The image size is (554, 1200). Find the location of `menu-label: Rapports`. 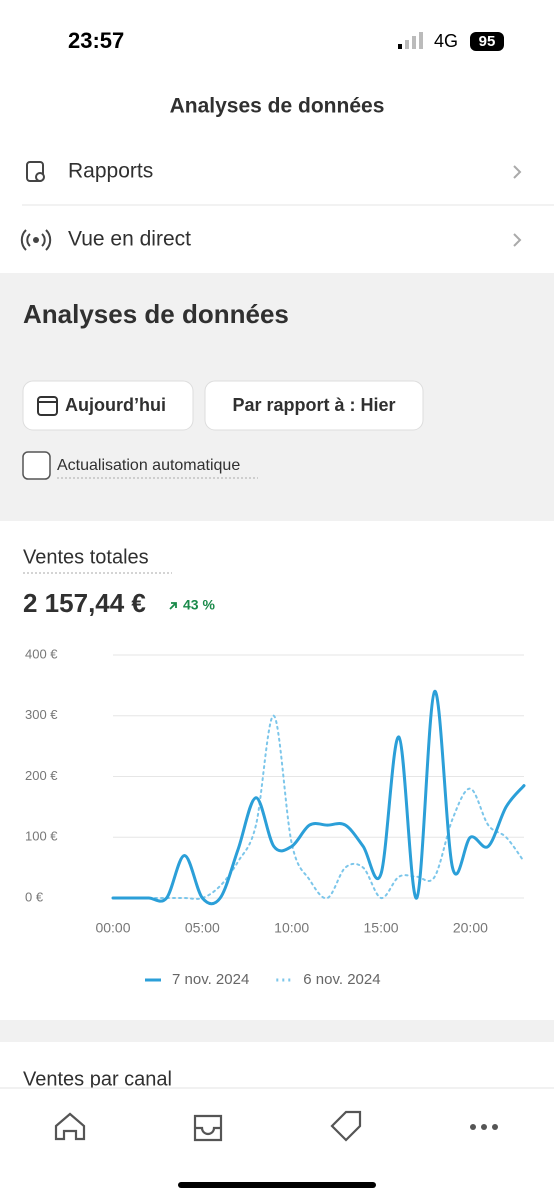

menu-label: Rapports is located at coordinates (110, 171).